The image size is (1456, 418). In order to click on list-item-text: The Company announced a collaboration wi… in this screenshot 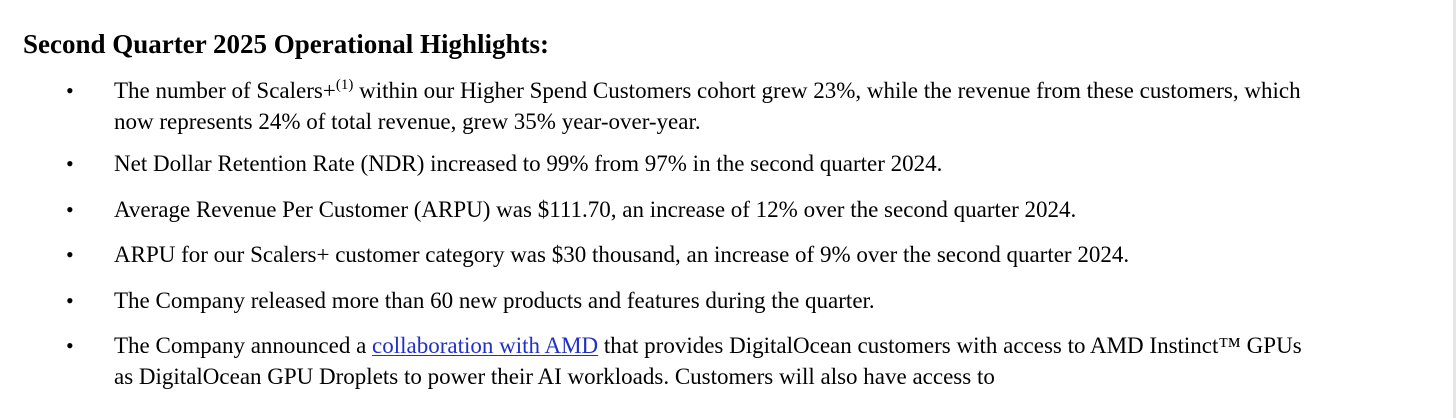, I will do `click(764, 361)`.